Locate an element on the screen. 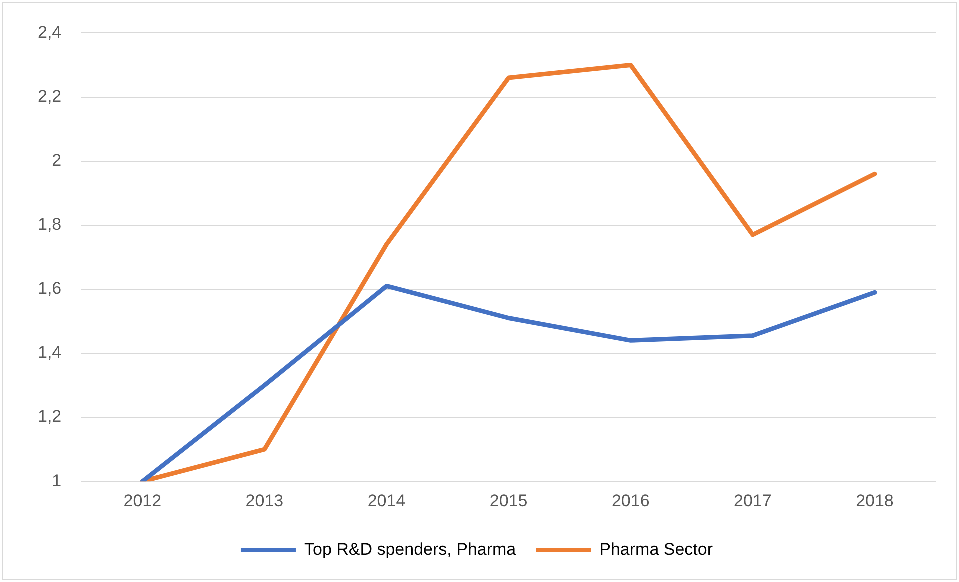 The image size is (959, 582). x-tick-label: 2013 is located at coordinates (265, 500).